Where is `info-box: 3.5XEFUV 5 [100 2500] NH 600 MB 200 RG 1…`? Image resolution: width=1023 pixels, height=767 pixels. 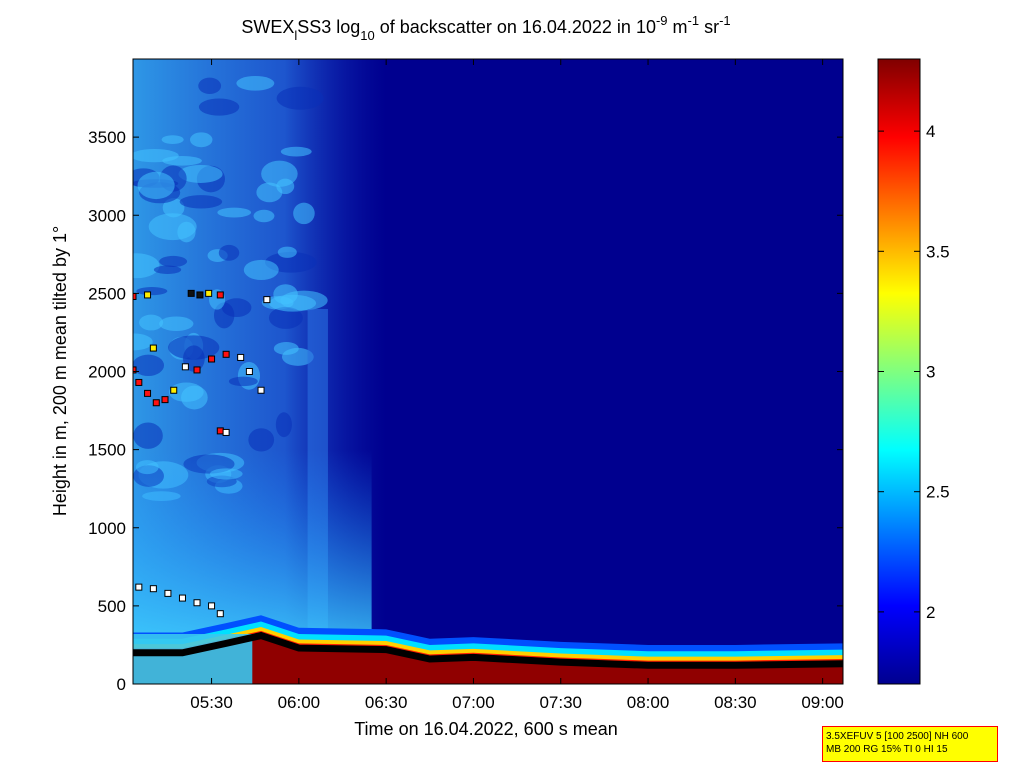
info-box: 3.5XEFUV 5 [100 2500] NH 600 MB 200 RG 1… is located at coordinates (910, 744).